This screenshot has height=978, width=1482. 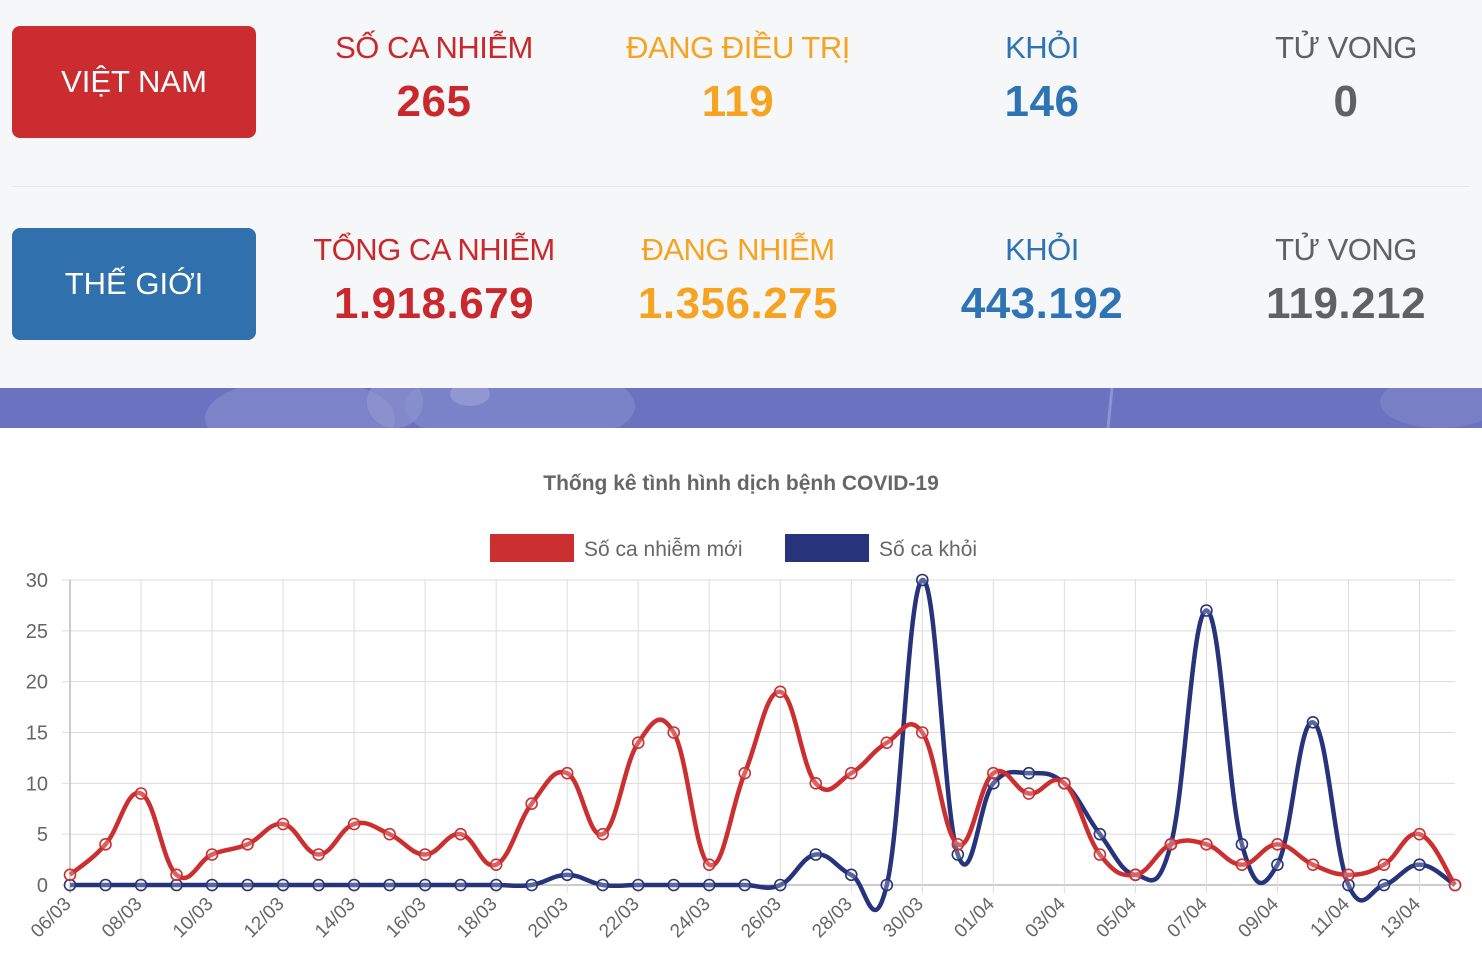 What do you see at coordinates (1339, 81) in the screenshot?
I see `vn-deaths-stat: TỬ VONG 0` at bounding box center [1339, 81].